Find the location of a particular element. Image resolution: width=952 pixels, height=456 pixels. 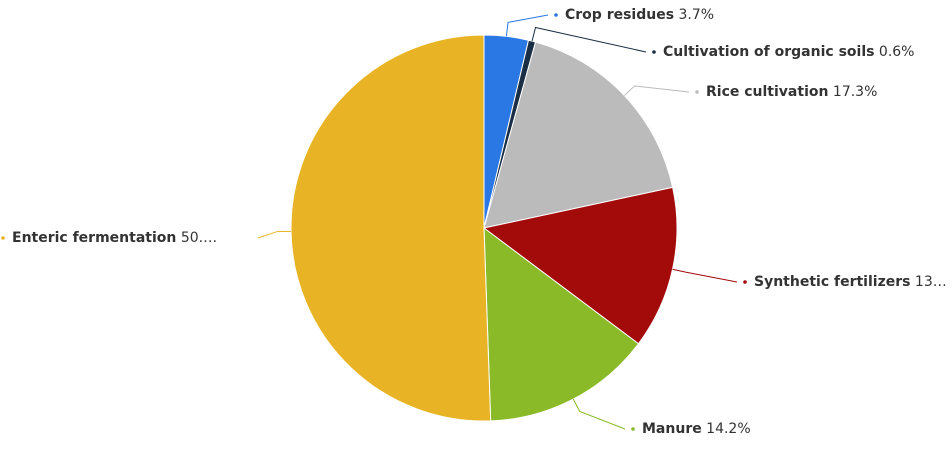

data-label: Rice cultivation 17.3% is located at coordinates (791, 92).